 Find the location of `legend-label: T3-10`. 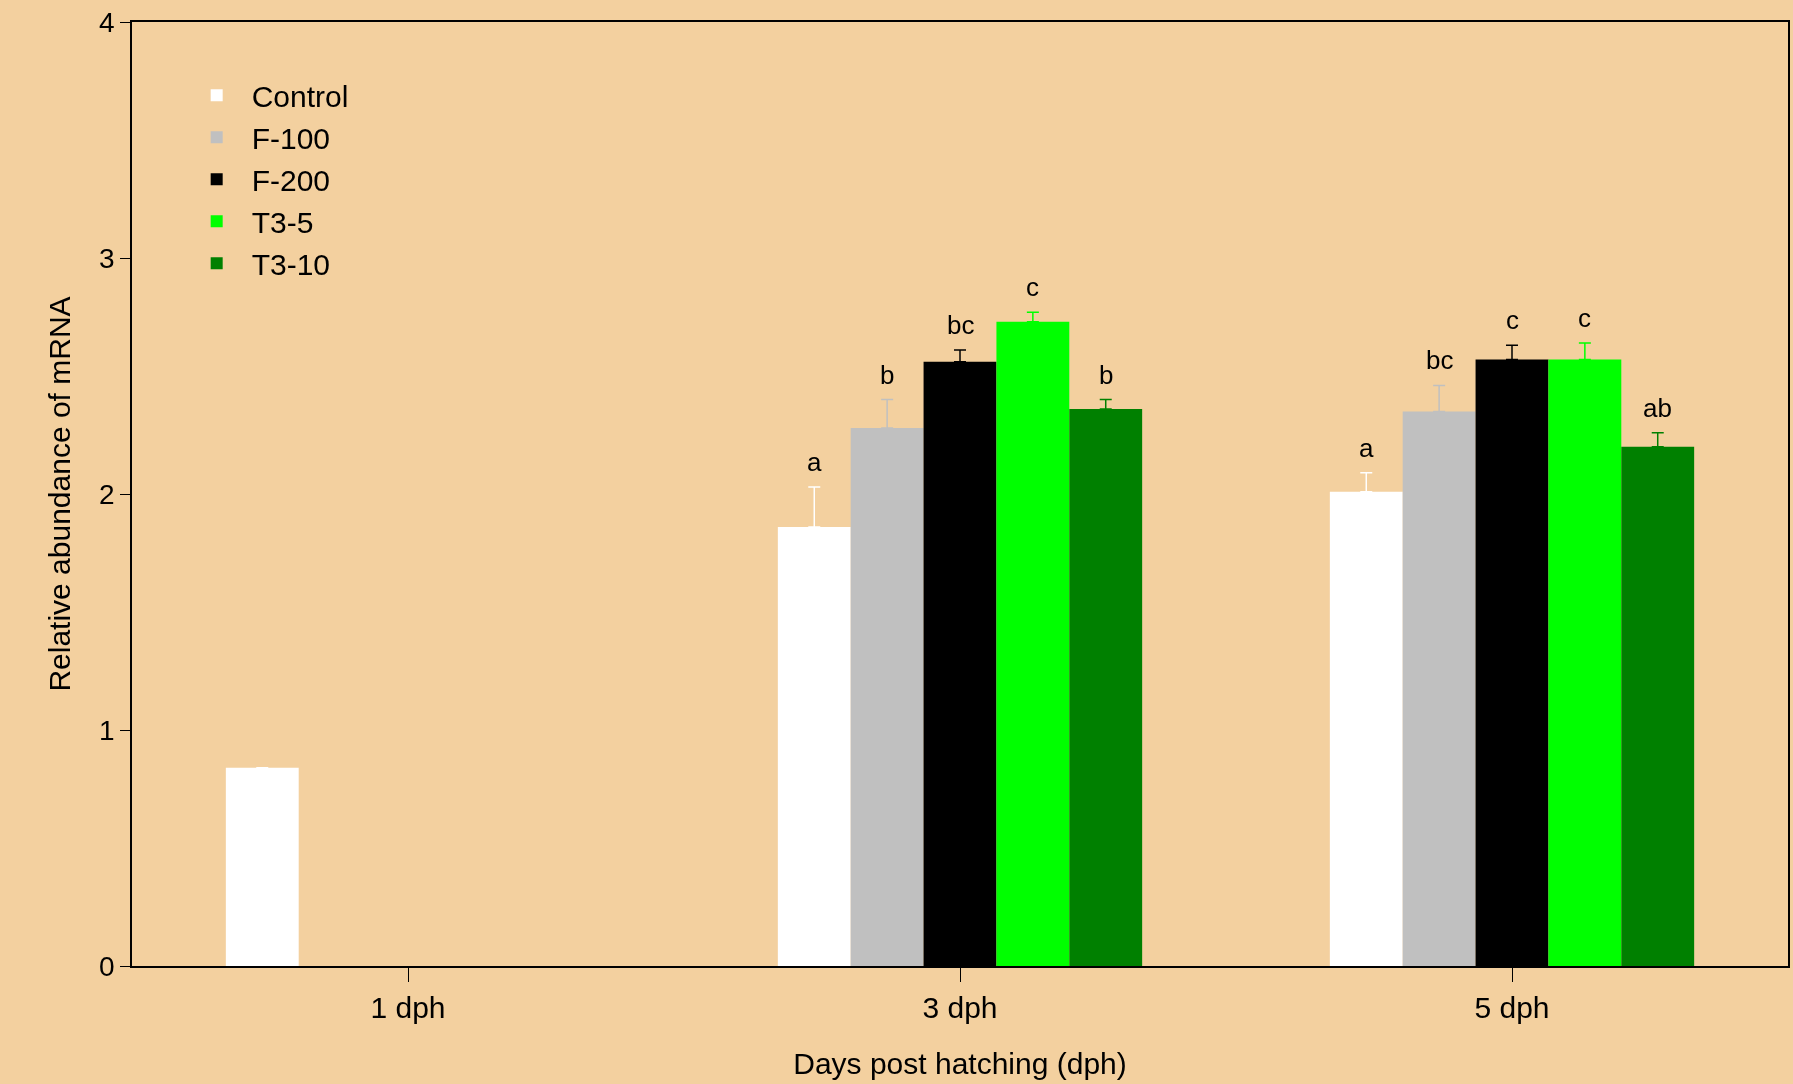

legend-label: T3-10 is located at coordinates (291, 264).